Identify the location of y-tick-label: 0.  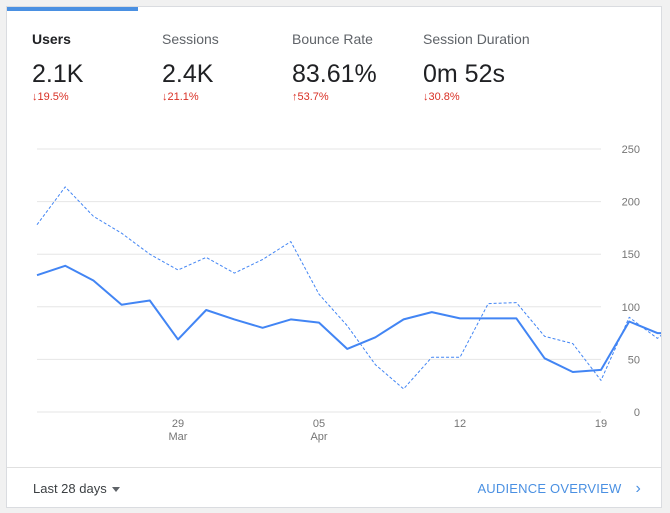
(637, 413).